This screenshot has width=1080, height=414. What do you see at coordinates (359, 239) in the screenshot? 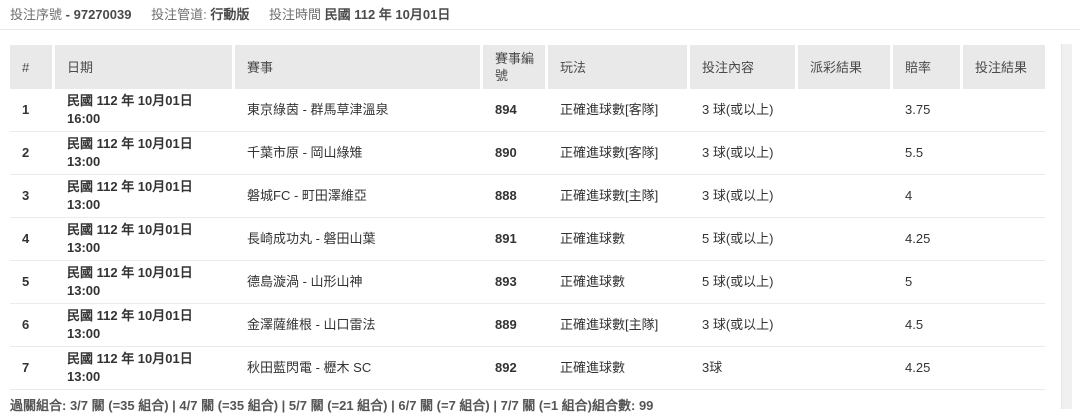
I see `cell-match: 長崎成功丸 - 磐田山葉` at bounding box center [359, 239].